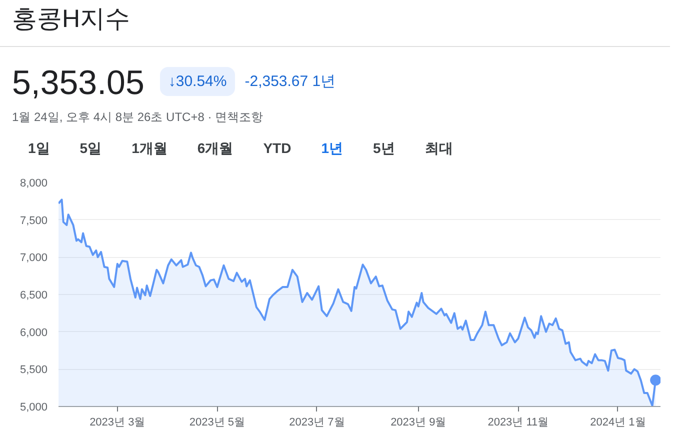 This screenshot has width=679, height=445. Describe the element at coordinates (34, 258) in the screenshot. I see `y-tick-label: 7,000` at that location.